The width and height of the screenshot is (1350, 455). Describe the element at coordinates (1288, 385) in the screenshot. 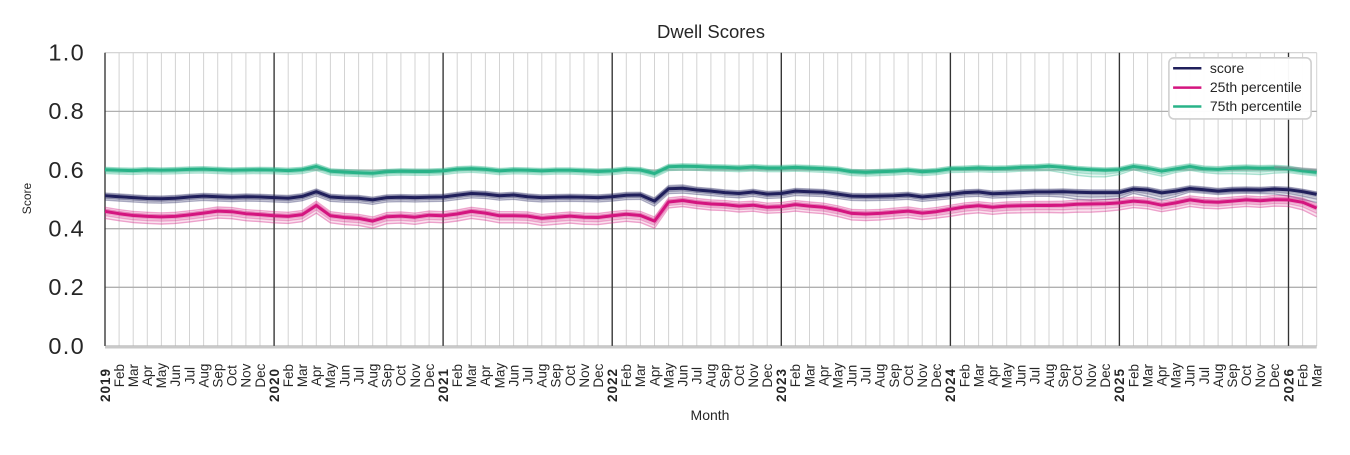

I see `svg-text: 2026` at that location.